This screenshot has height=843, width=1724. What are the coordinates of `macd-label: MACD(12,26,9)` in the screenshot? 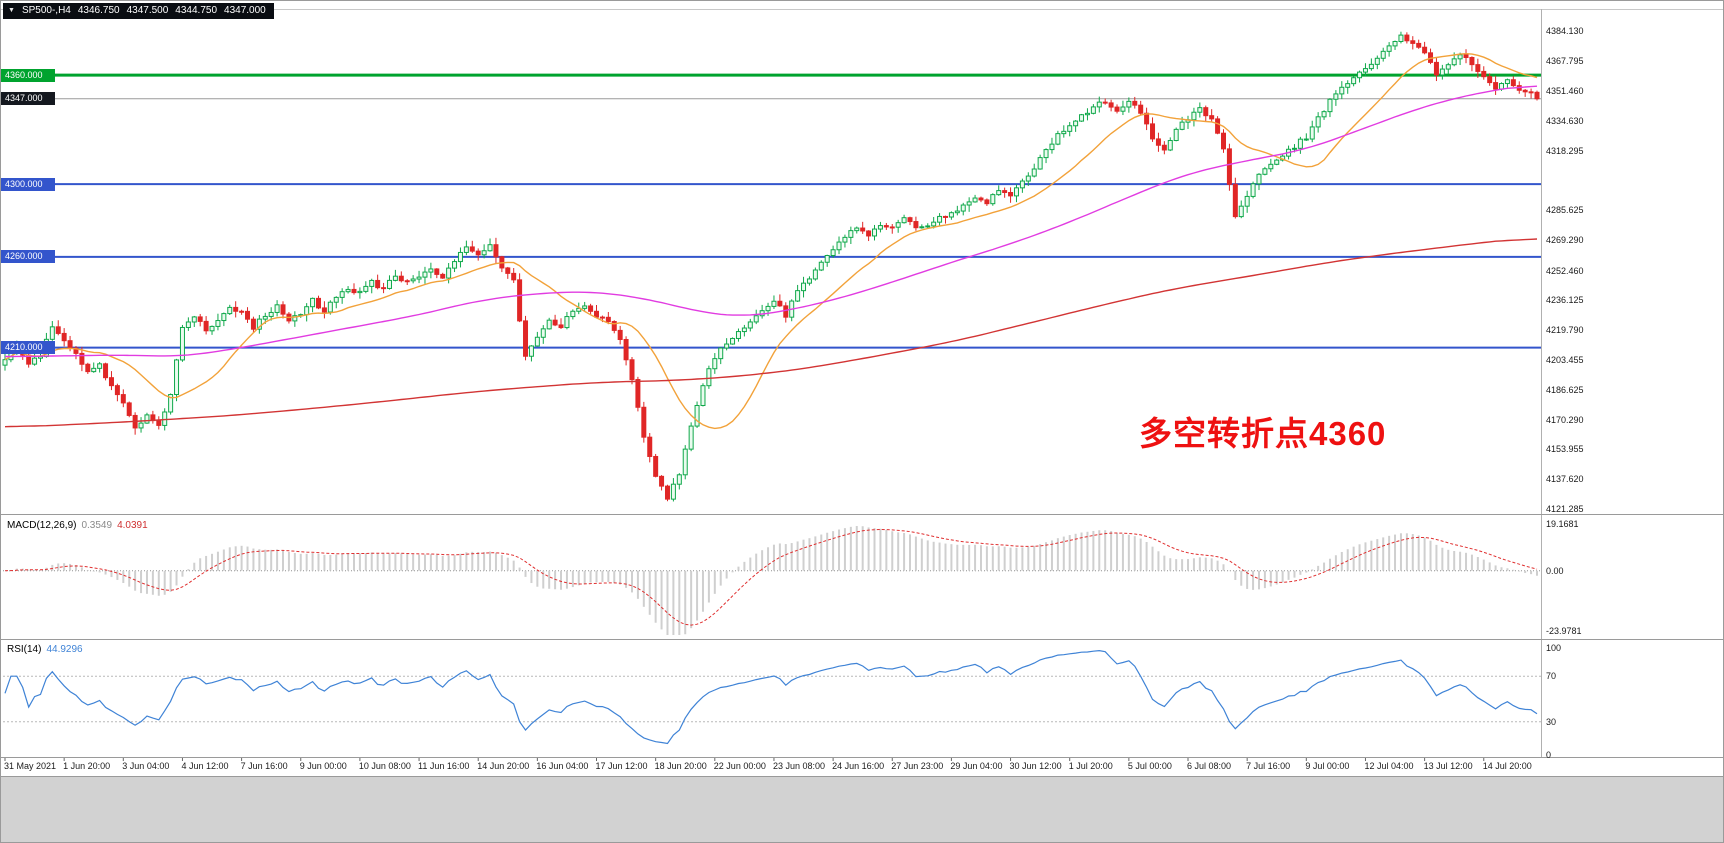 It's located at (42, 525).